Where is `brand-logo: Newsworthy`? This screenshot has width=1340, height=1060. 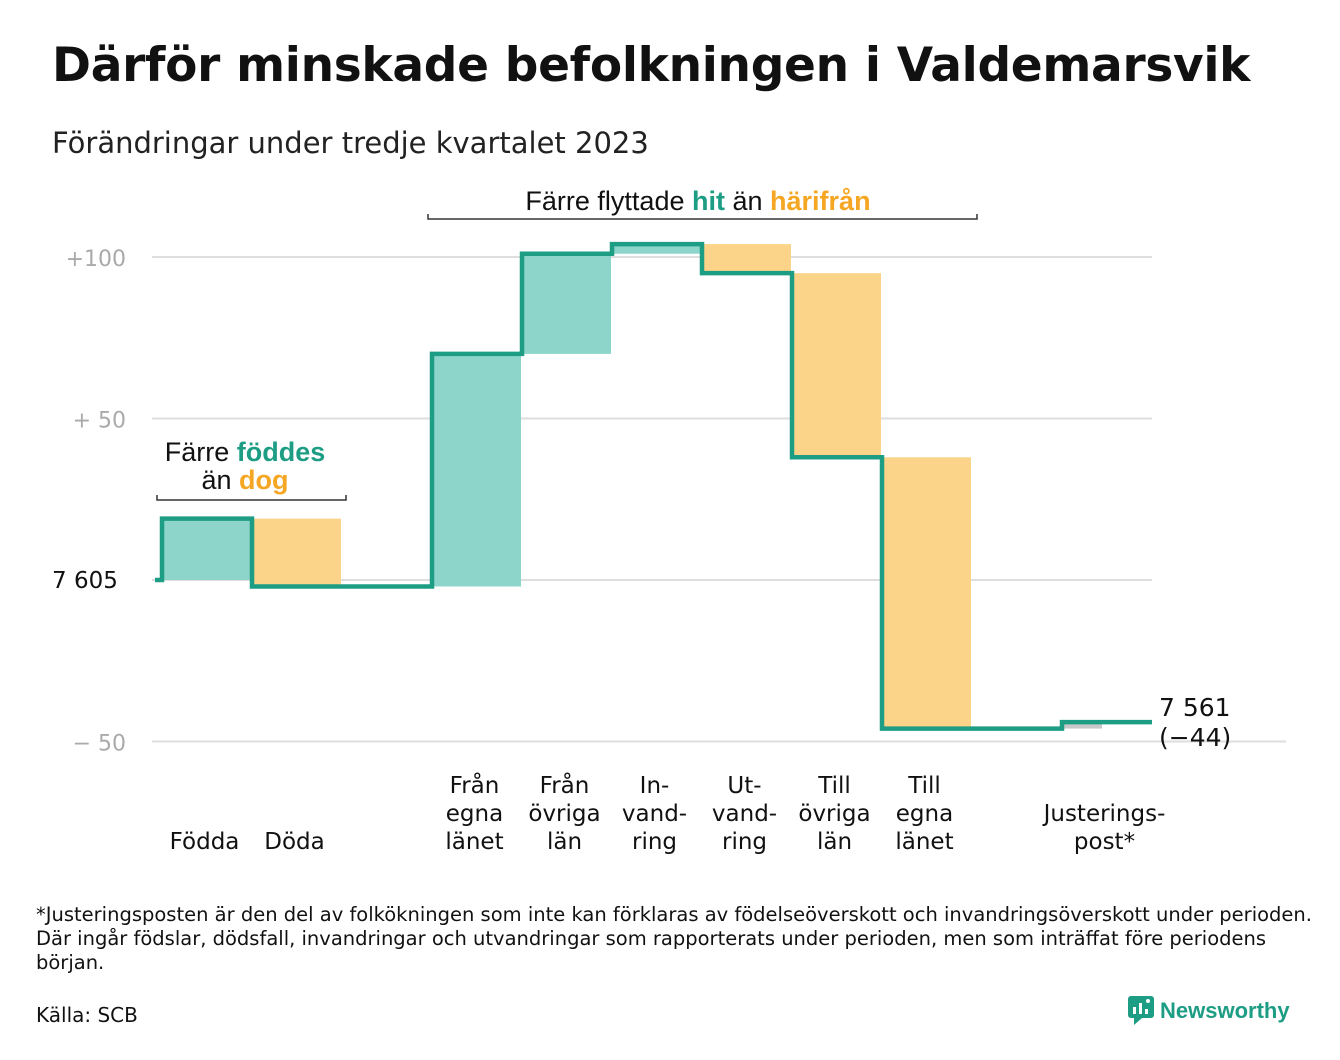 brand-logo: Newsworthy is located at coordinates (1209, 1011).